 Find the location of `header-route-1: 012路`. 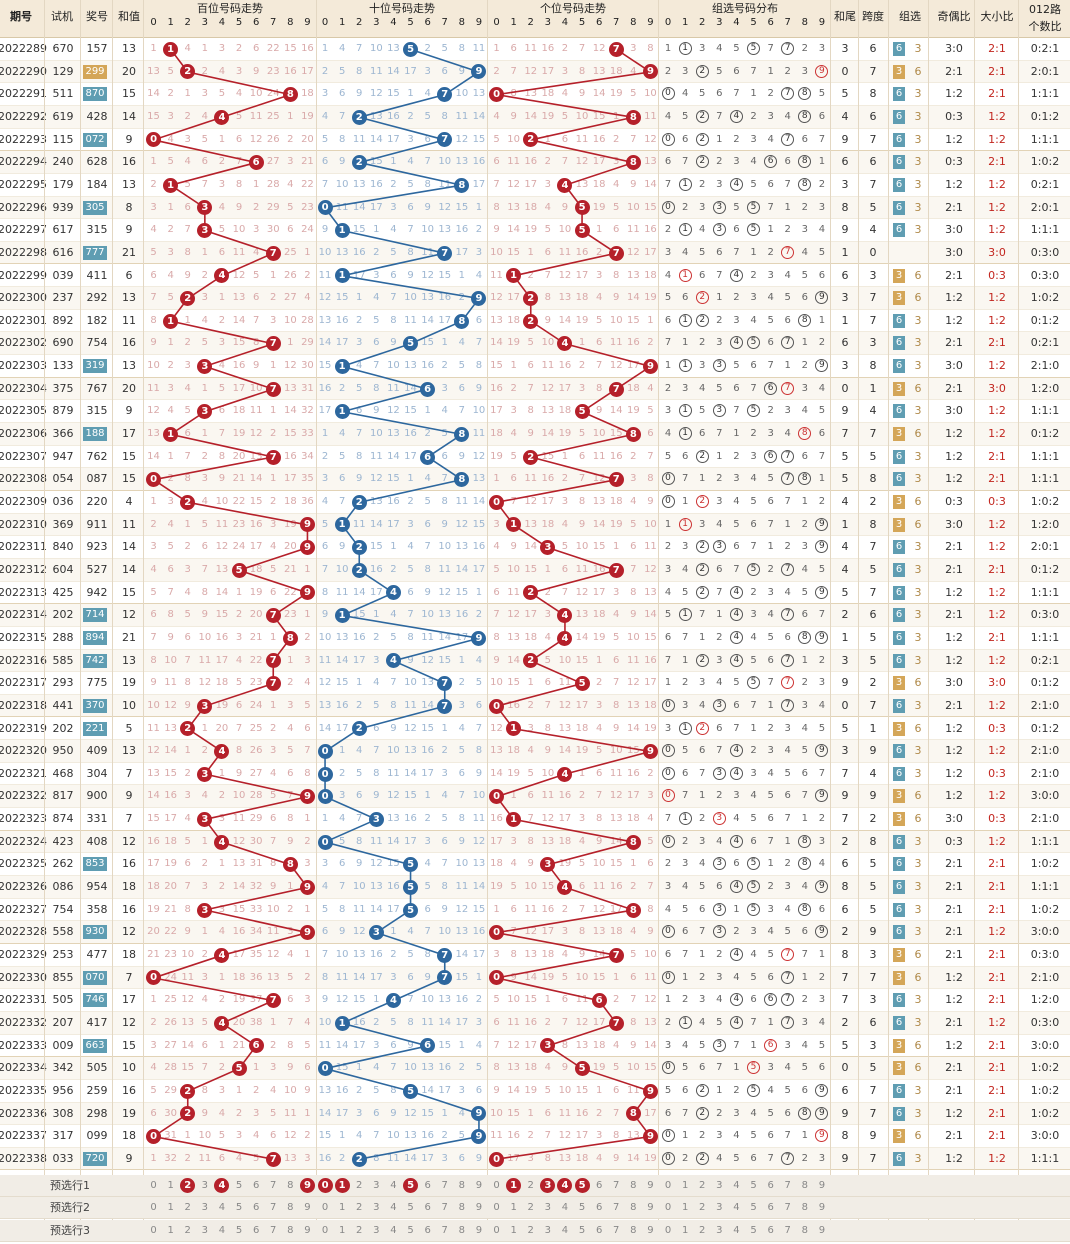

header-route-1: 012路 is located at coordinates (1045, 9).